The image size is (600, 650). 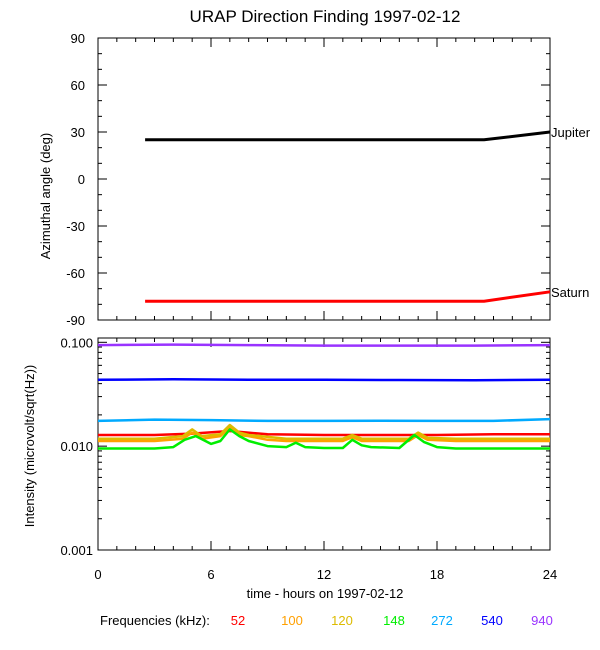 I want to click on bottom-y-tick-label: 0.100, so click(x=76, y=342).